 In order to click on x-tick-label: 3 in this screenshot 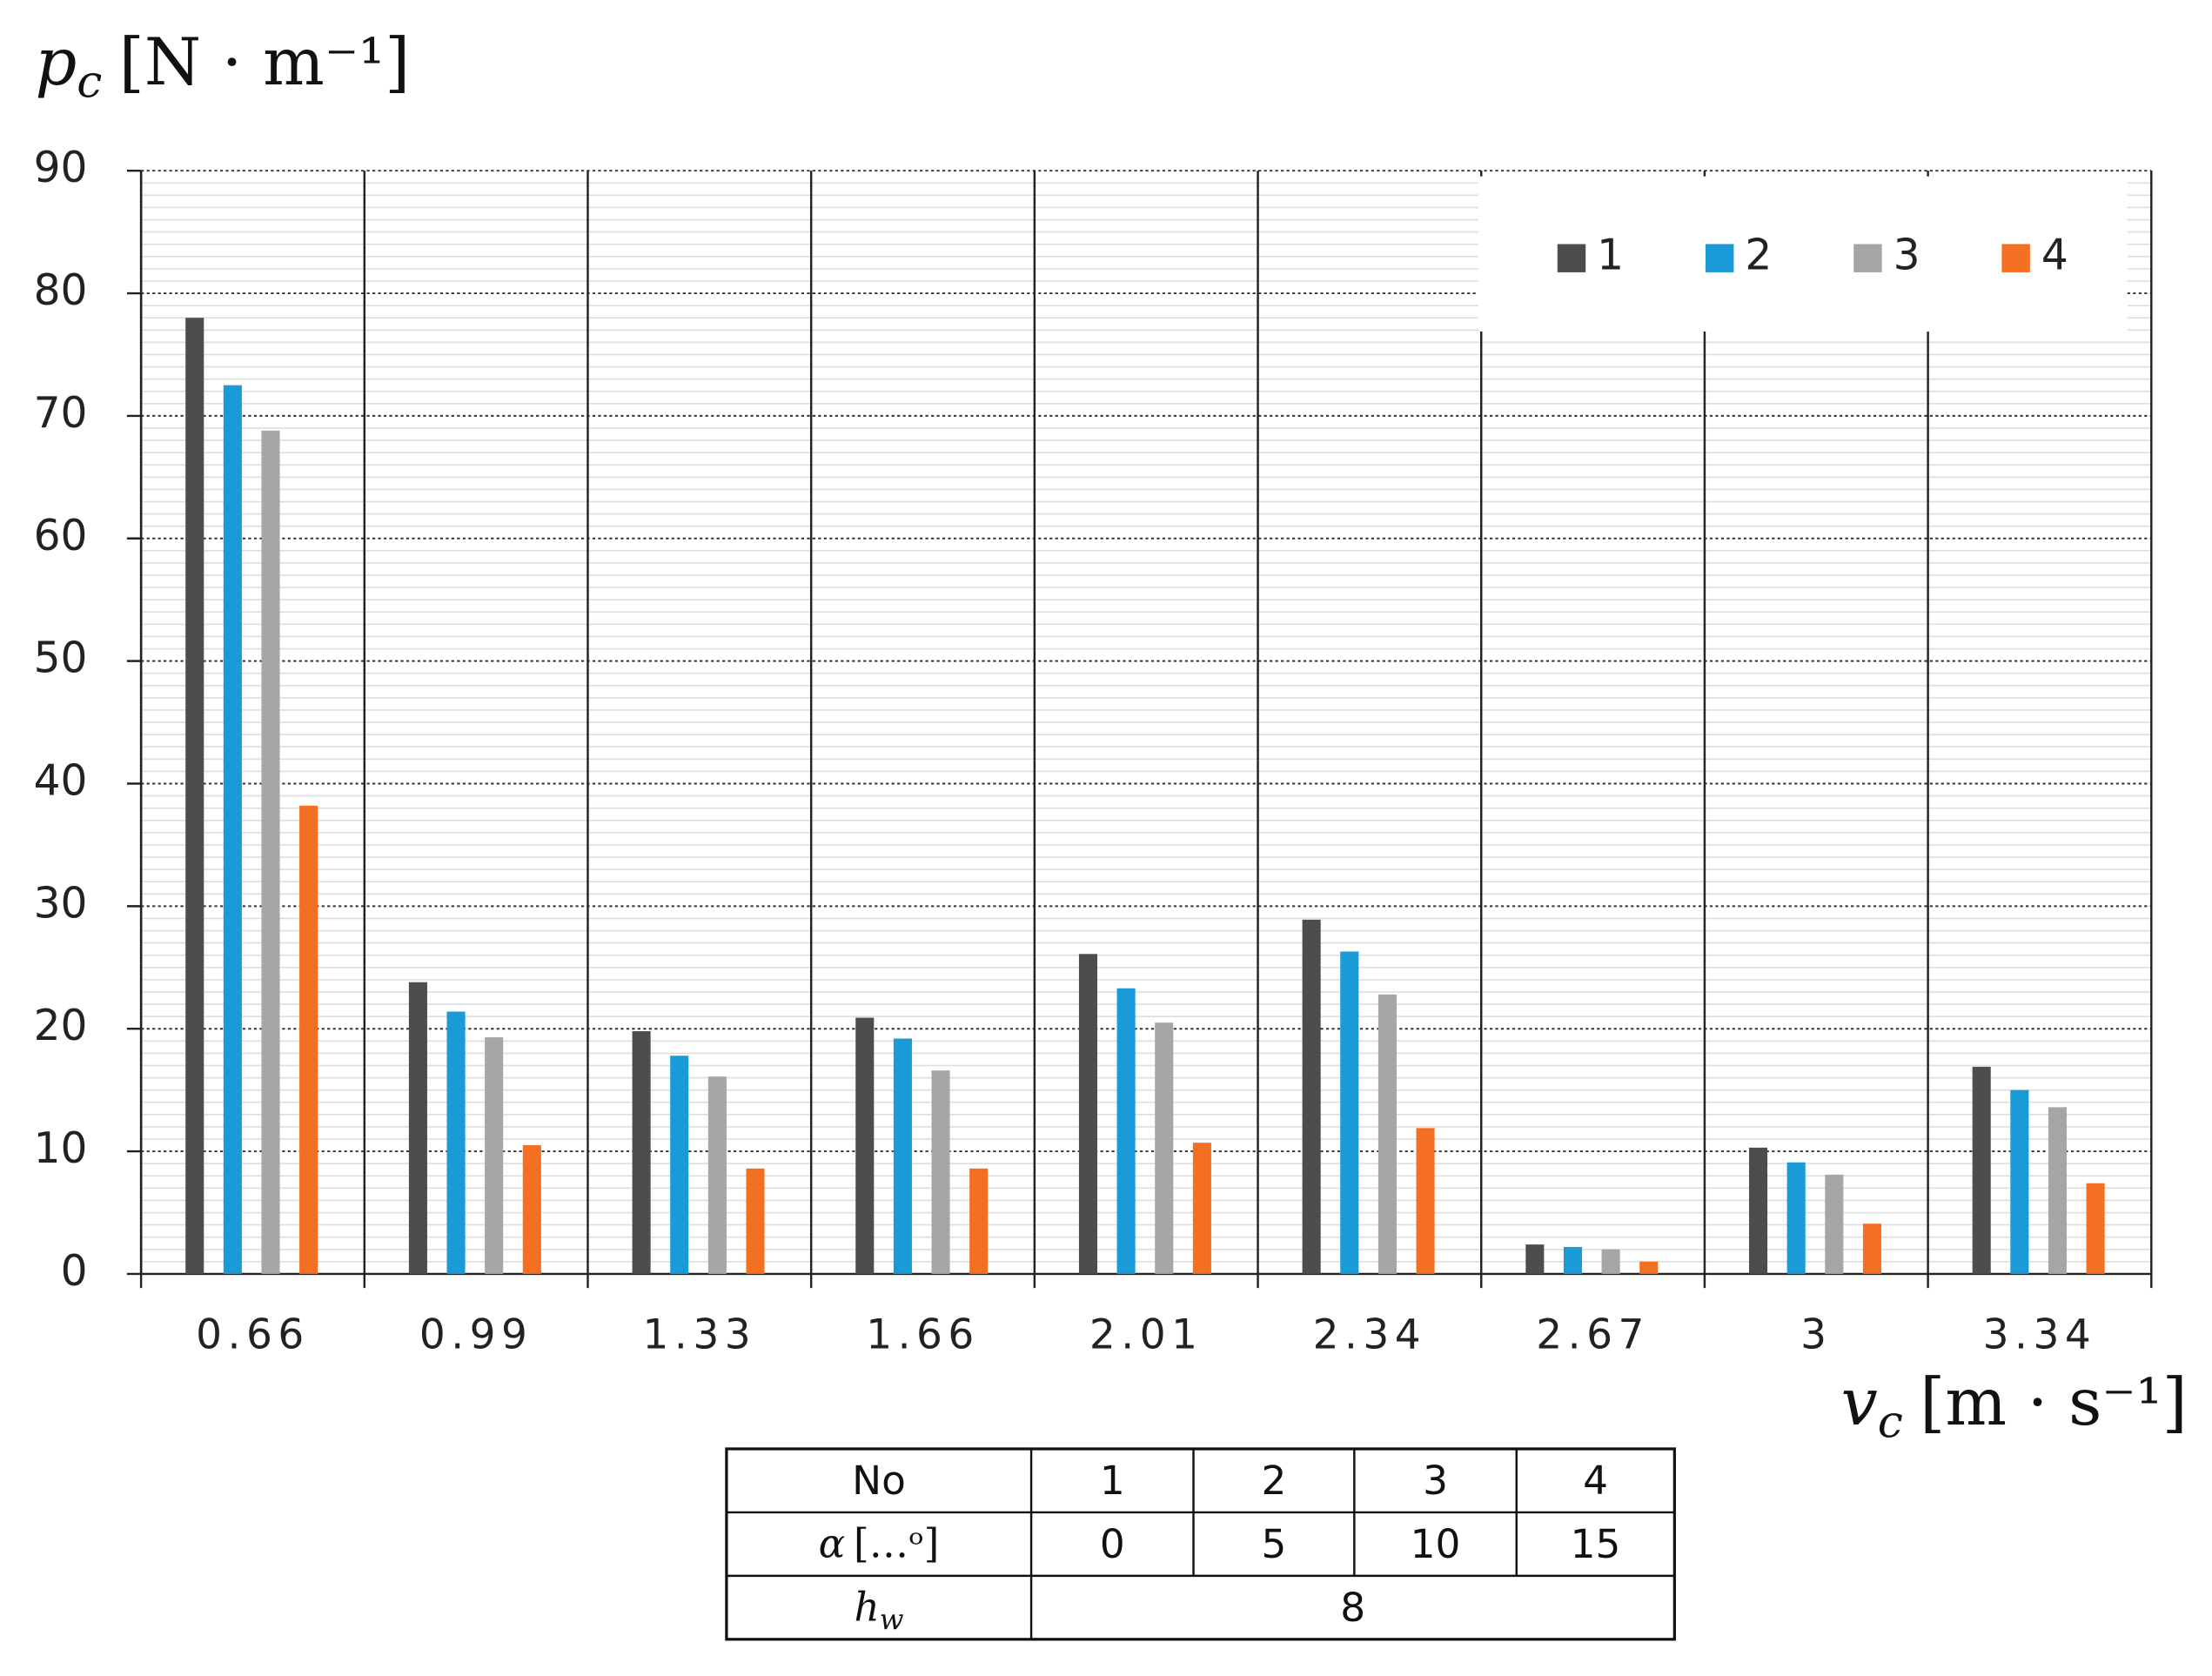, I will do `click(1816, 1334)`.